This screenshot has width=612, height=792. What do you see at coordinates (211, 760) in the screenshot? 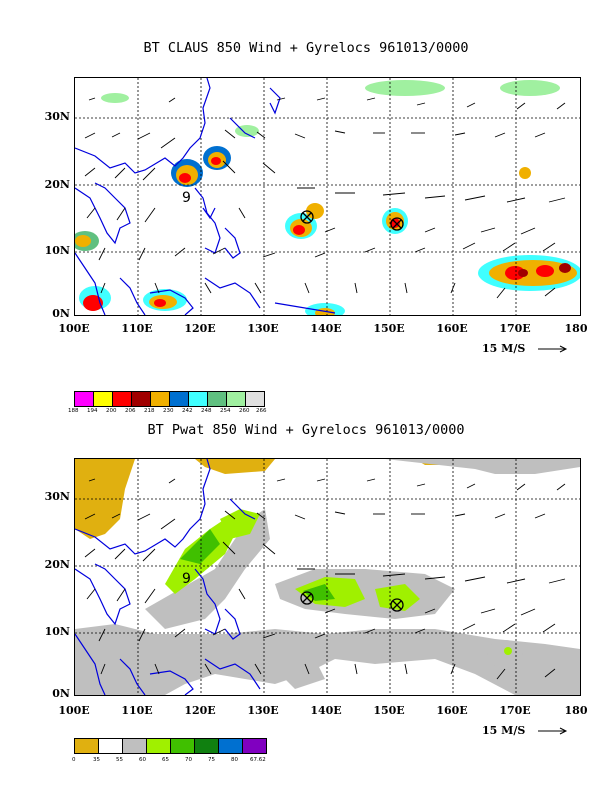
I see `panel2-colorbar-label: 75` at bounding box center [211, 760].